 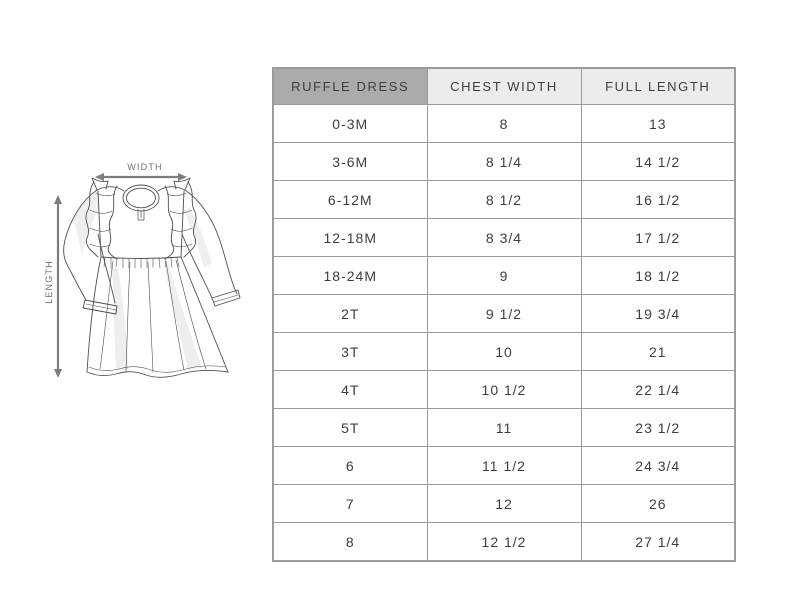 I want to click on size-cell: 6-12M, so click(x=350, y=199).